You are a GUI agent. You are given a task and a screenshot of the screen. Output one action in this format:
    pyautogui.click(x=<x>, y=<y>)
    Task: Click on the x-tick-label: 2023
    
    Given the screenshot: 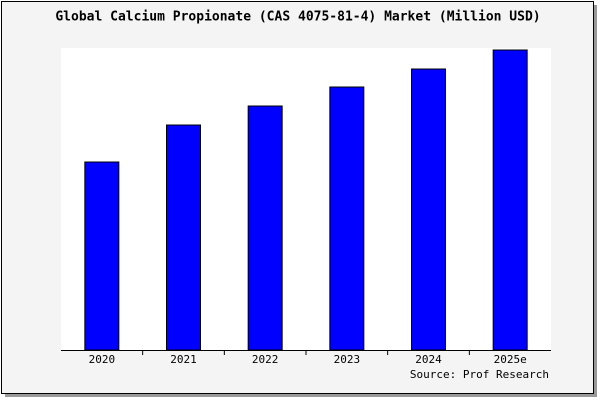 What is the action you would take?
    pyautogui.click(x=347, y=359)
    